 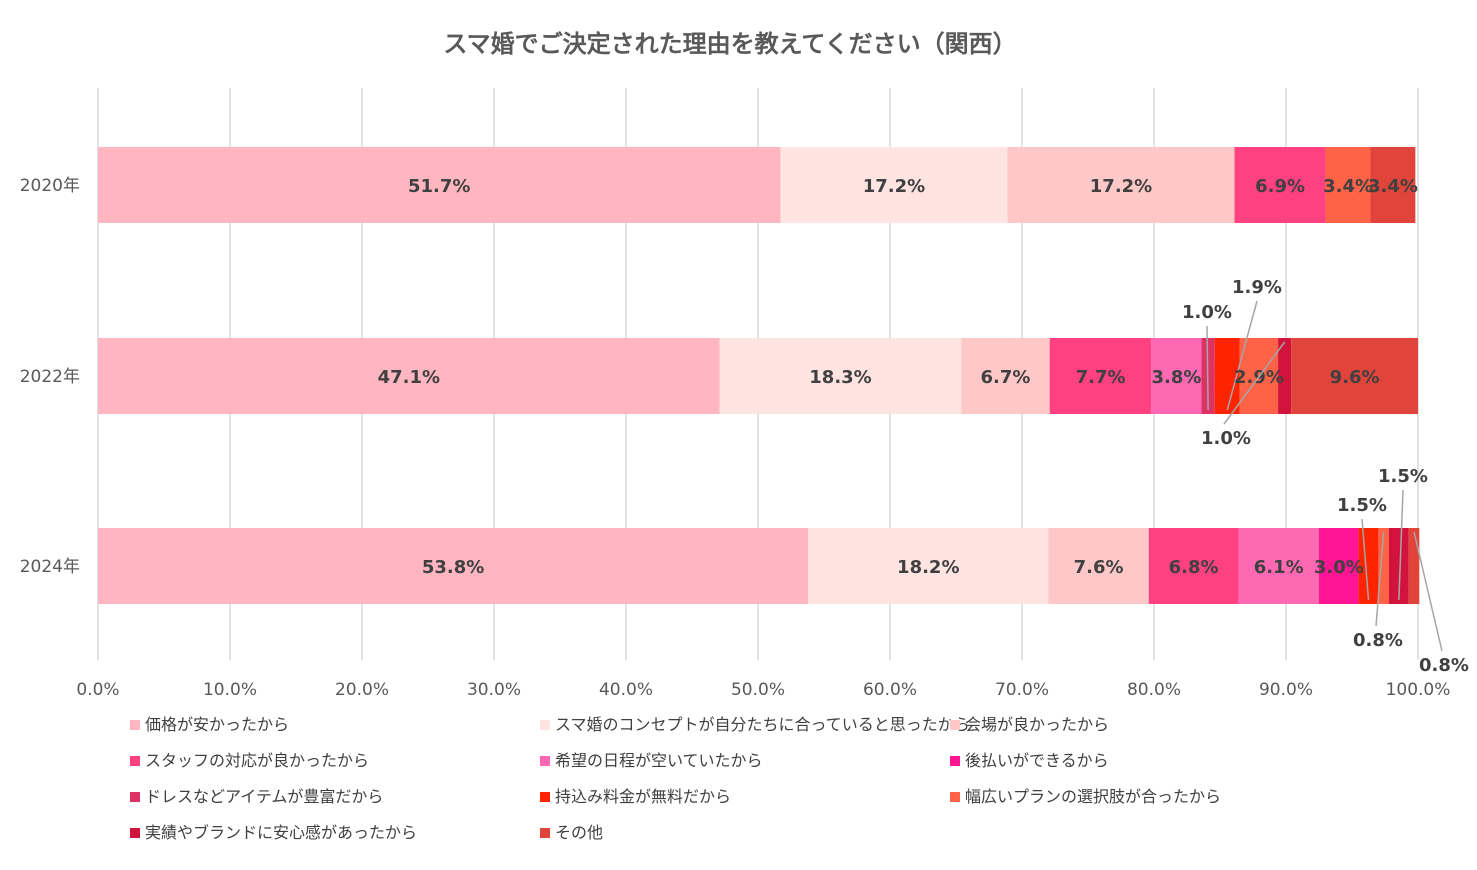 I want to click on legend-label: その他, so click(x=579, y=832).